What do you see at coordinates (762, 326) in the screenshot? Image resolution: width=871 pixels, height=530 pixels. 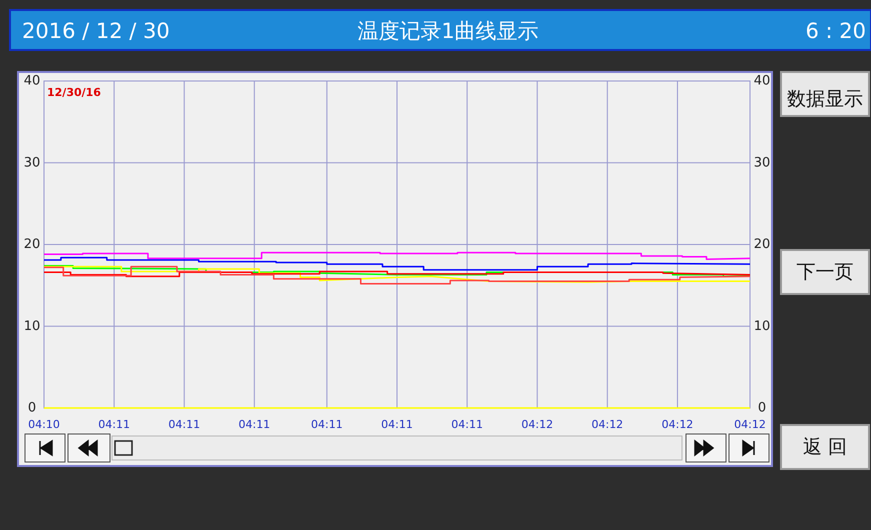 I see `y2-tick-label: 10` at bounding box center [762, 326].